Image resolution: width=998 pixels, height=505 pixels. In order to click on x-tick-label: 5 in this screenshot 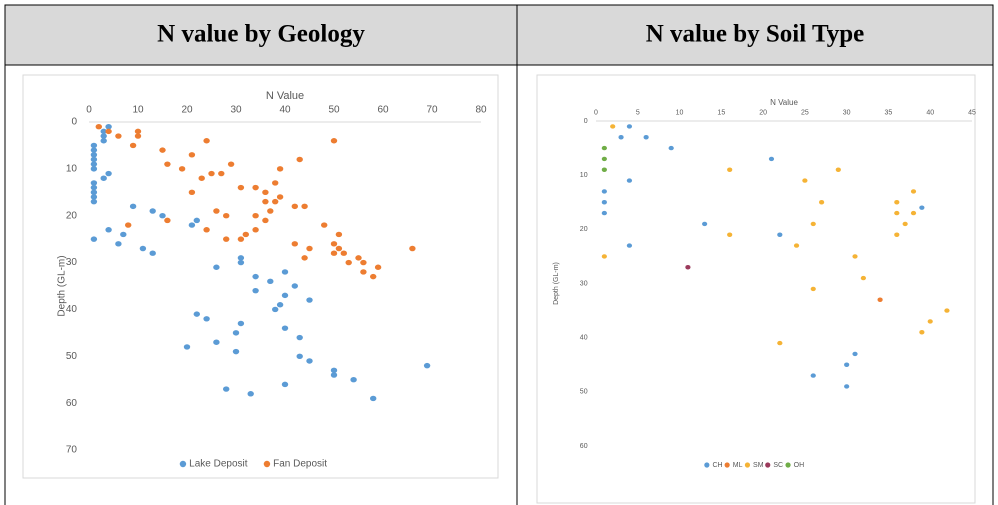, I will do `click(638, 112)`.